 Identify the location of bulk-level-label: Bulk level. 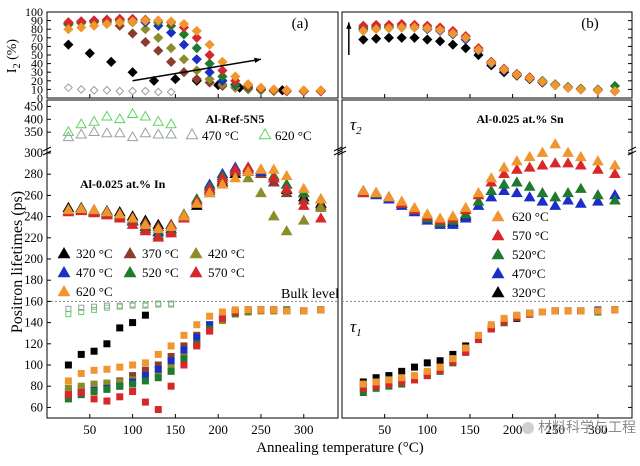
(310, 294).